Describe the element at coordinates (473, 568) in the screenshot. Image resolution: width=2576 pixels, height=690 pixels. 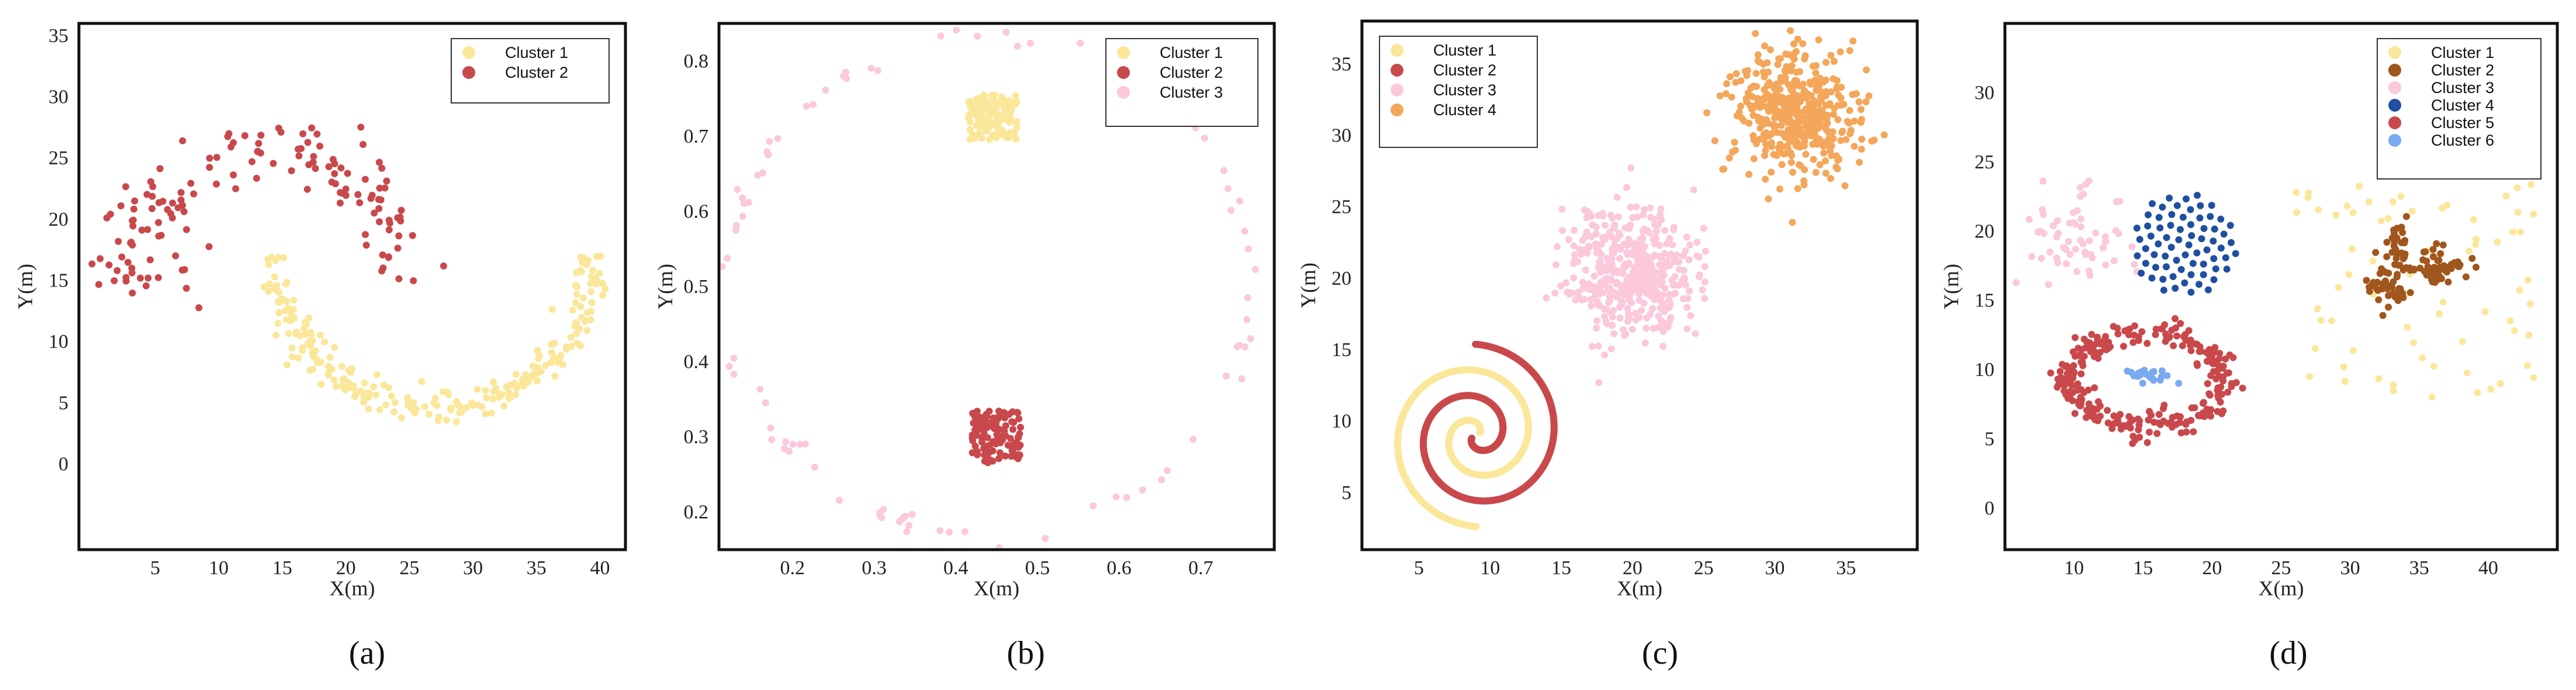
I see `x-tick-label: 30` at that location.